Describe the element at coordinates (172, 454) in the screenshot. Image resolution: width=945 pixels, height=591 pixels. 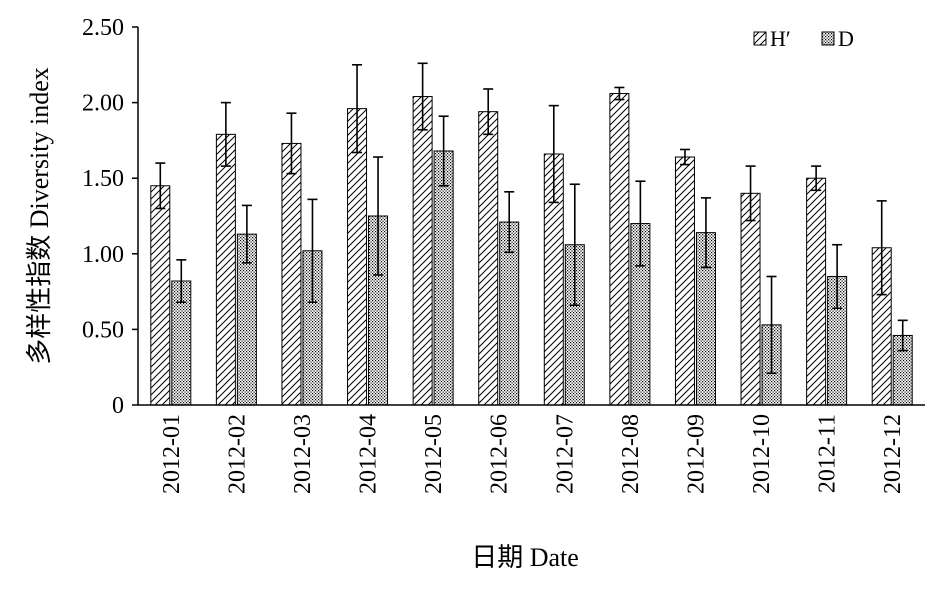
I see `x-tick-label: 2012-01` at that location.